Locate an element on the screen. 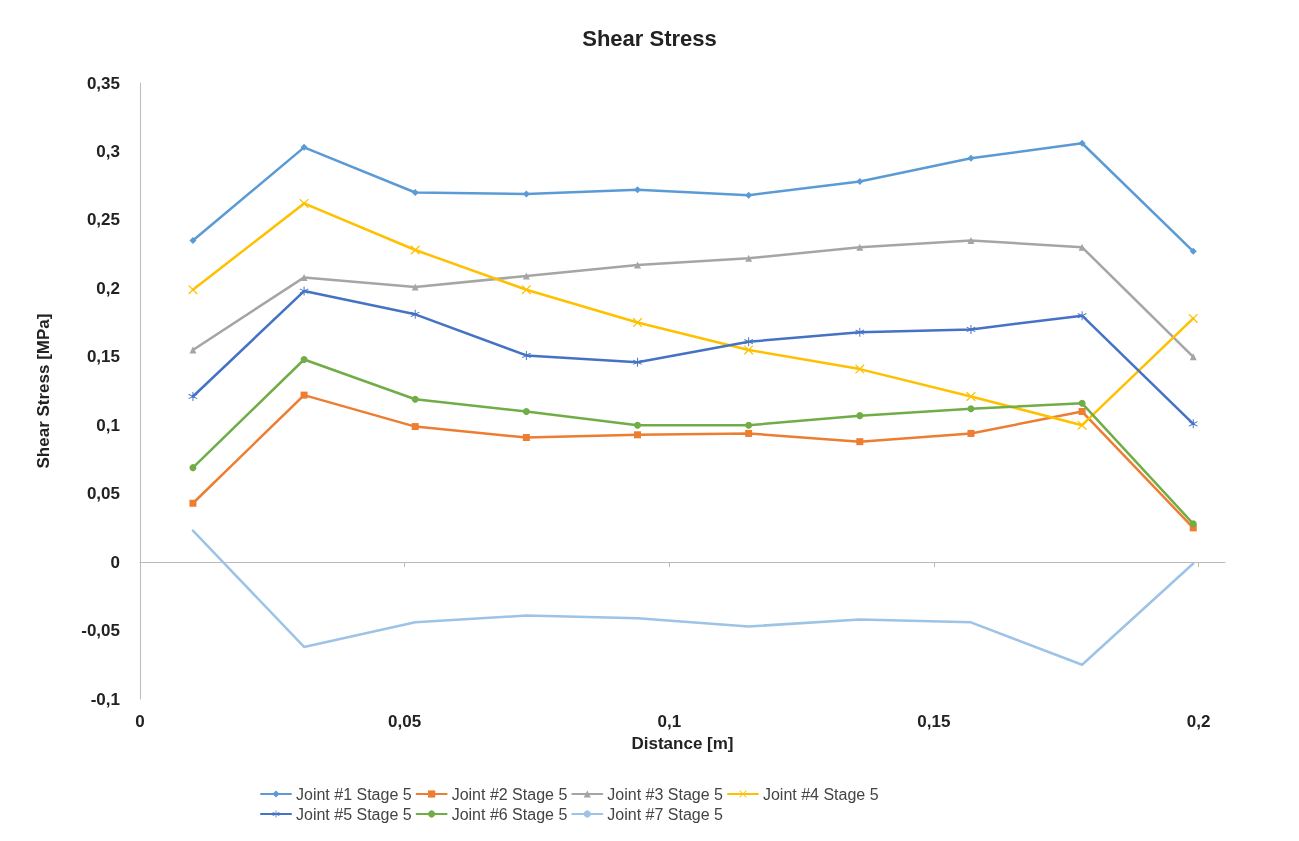 This screenshot has width=1299, height=841. y-tick-label: 0,2 is located at coordinates (108, 288).